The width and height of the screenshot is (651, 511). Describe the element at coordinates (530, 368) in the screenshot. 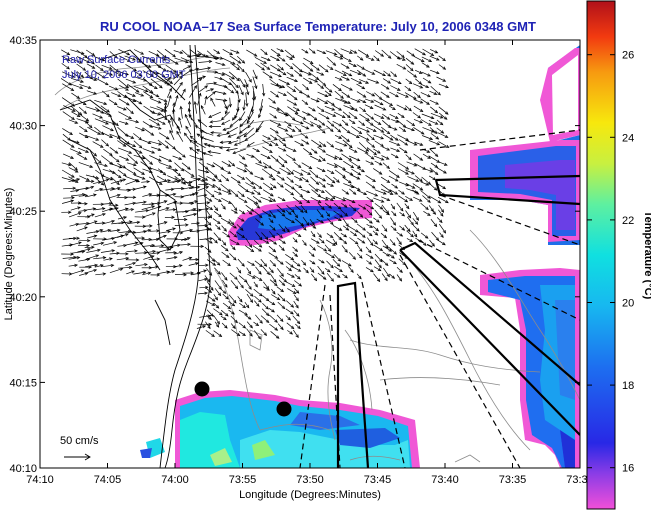

I see `sst-patch-east` at that location.